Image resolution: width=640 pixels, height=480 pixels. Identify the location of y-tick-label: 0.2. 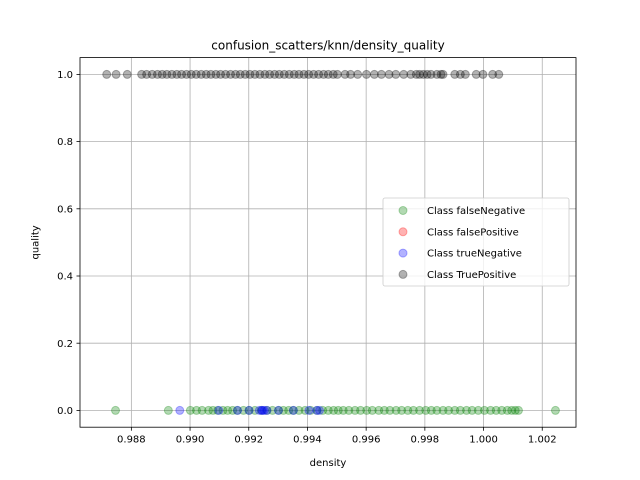
(65, 344).